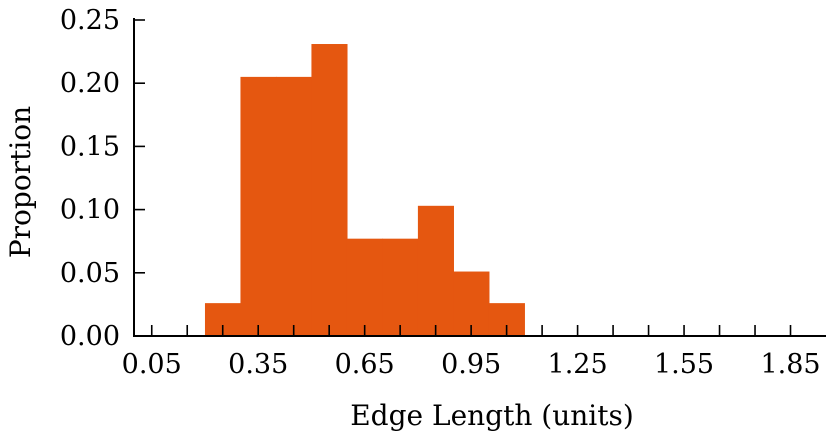 Image resolution: width=831 pixels, height=443 pixels. I want to click on y-axis-ticks: 0.00 0.05 0.10 0.15 0.20 0.25, so click(102, 178).